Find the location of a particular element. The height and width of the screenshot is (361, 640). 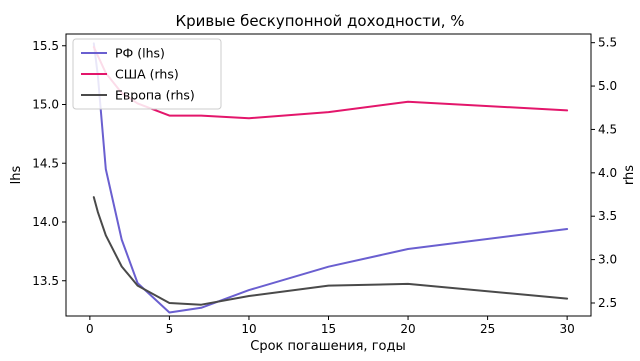

legend-label: РФ (lhs) is located at coordinates (140, 53).